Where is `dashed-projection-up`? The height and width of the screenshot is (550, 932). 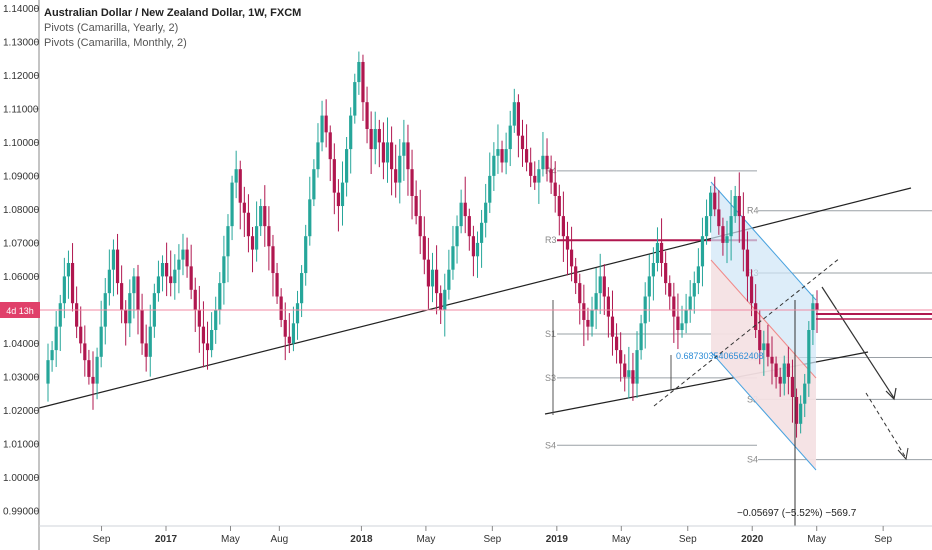
dashed-projection-up is located at coordinates (747, 332).